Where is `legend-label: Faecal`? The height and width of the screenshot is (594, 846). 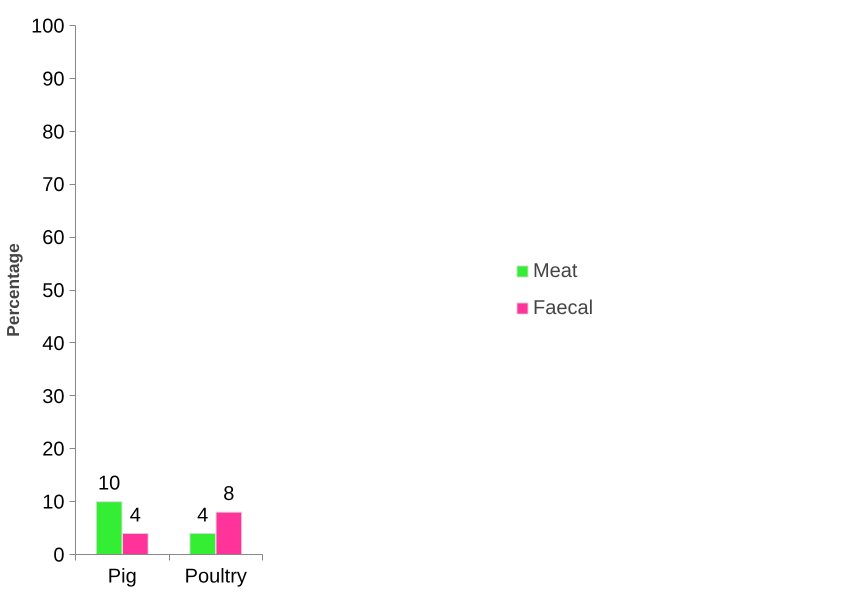
legend-label: Faecal is located at coordinates (563, 308).